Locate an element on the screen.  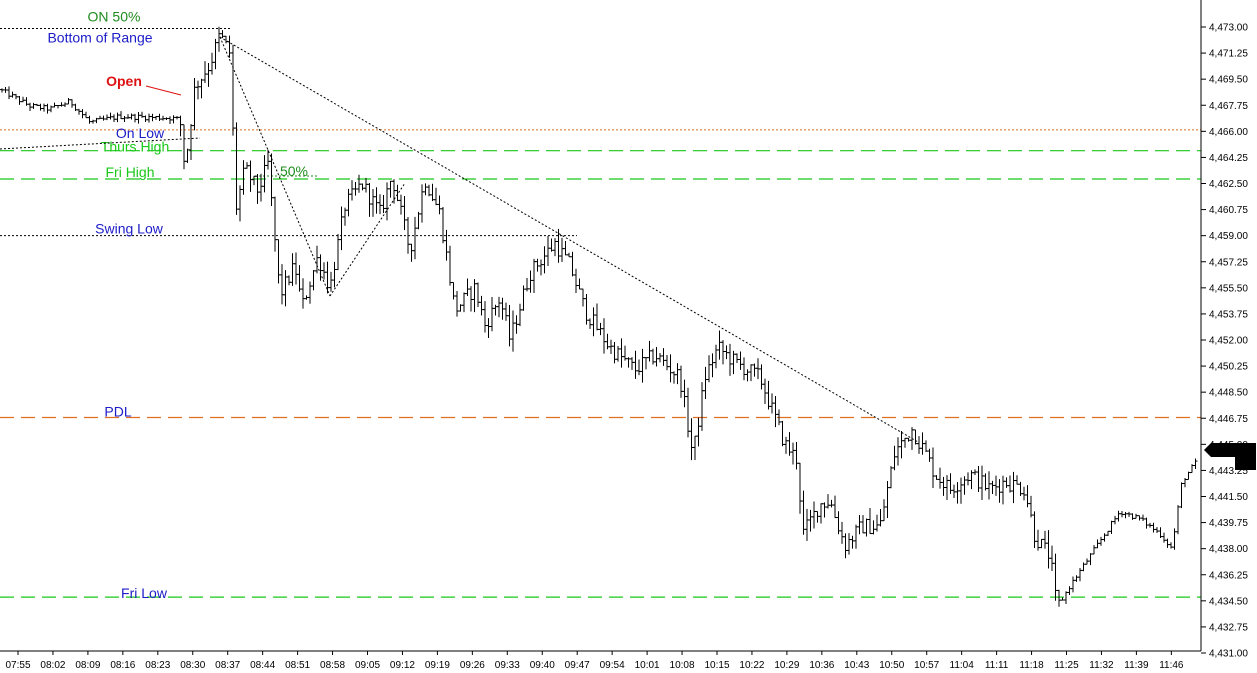
level-label: ON 50% is located at coordinates (114, 16).